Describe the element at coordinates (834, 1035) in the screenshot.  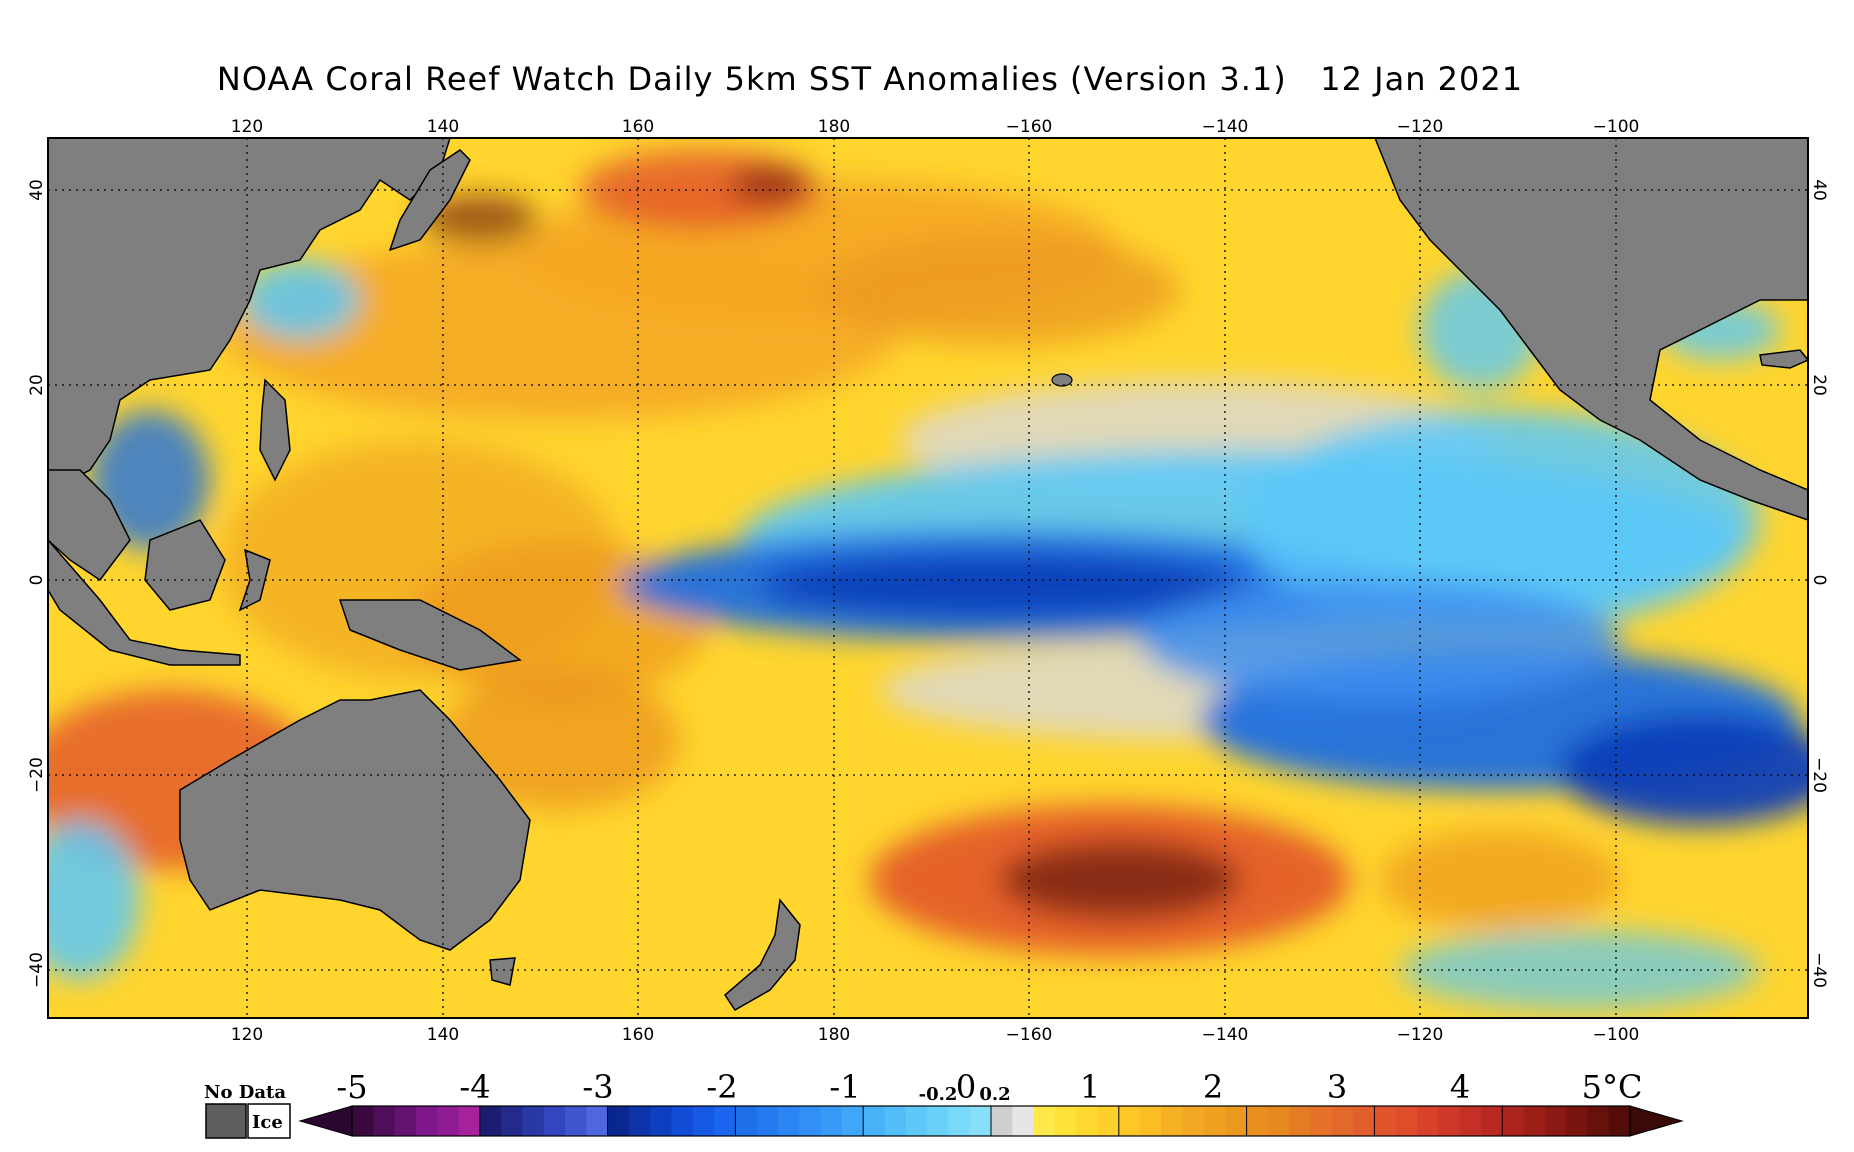
I see `lon-label: 180` at that location.